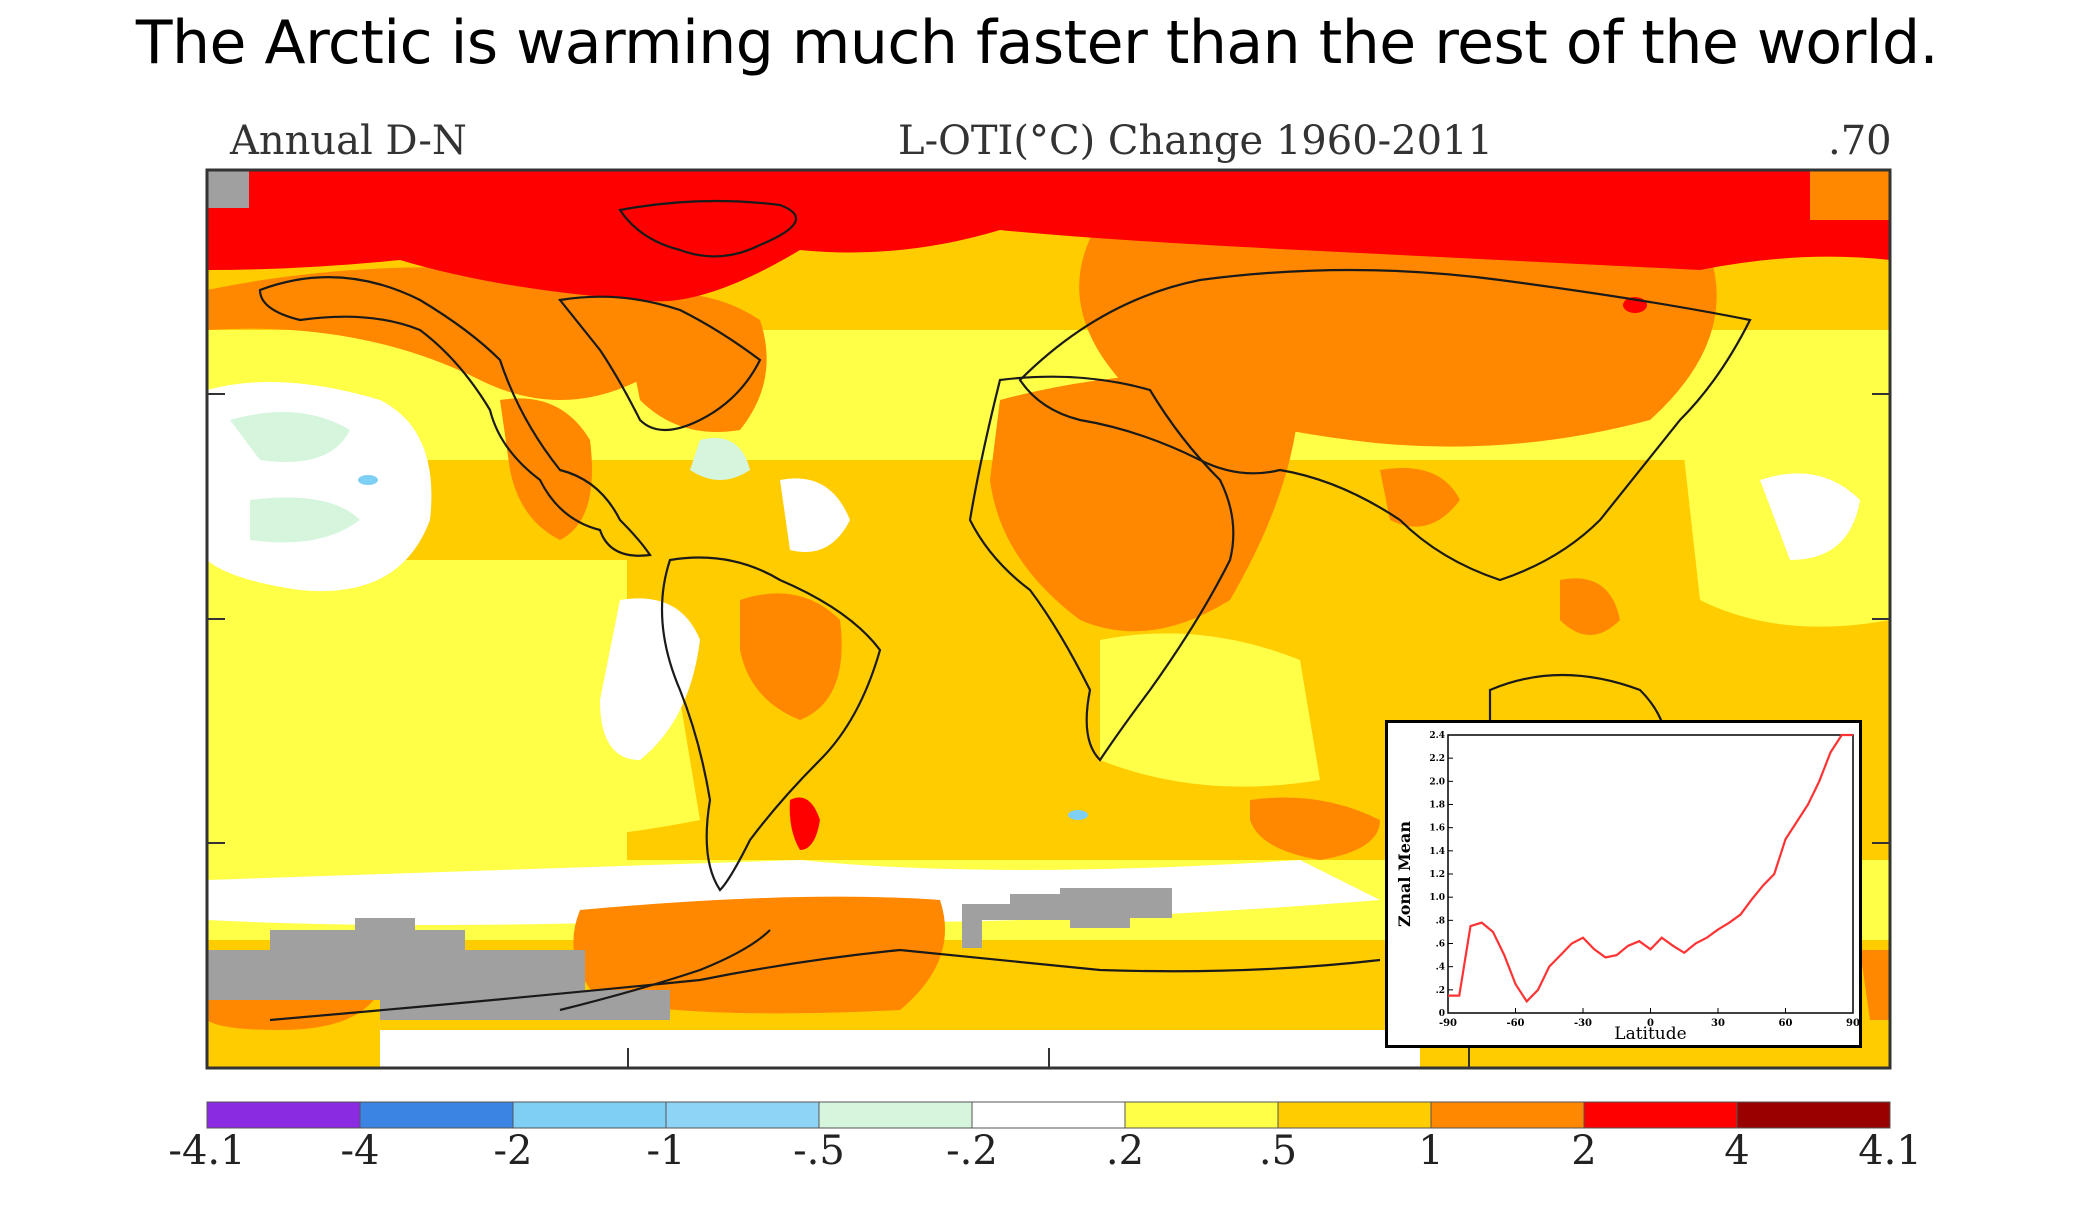  Describe the element at coordinates (1650, 1023) in the screenshot. I see `inset-xtick-label: 0` at that location.